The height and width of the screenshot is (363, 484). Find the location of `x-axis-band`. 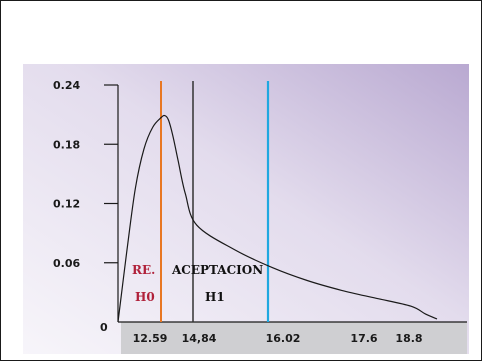

x-axis-band is located at coordinates (294, 338).